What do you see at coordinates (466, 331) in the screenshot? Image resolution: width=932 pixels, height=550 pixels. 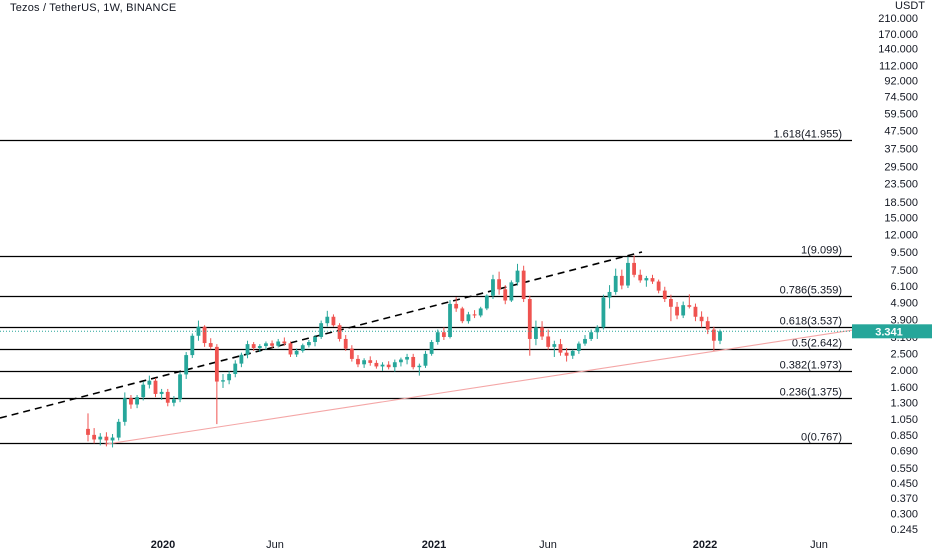 I see `current-price-tag: 3.341` at bounding box center [466, 331].